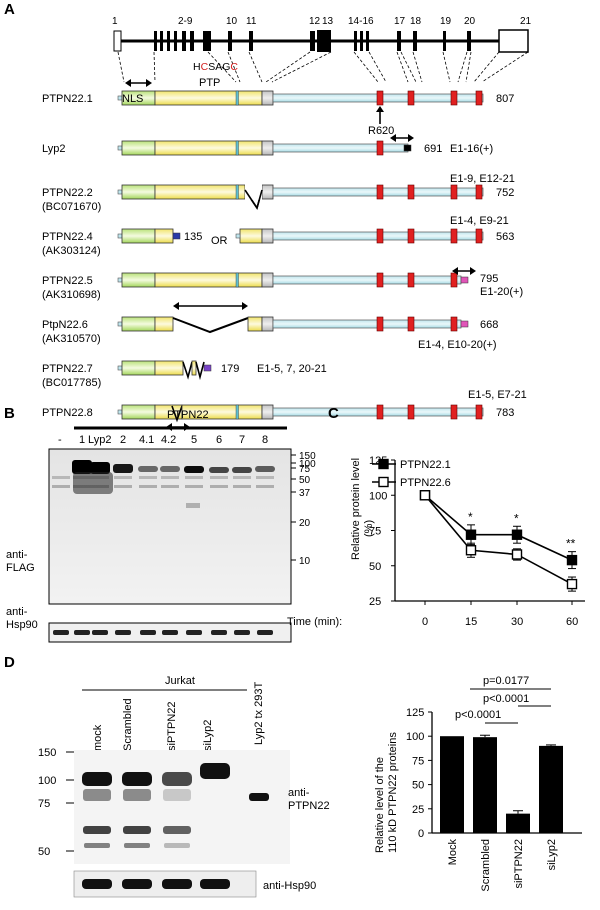  I want to click on lane-label: 6, so click(219, 440).